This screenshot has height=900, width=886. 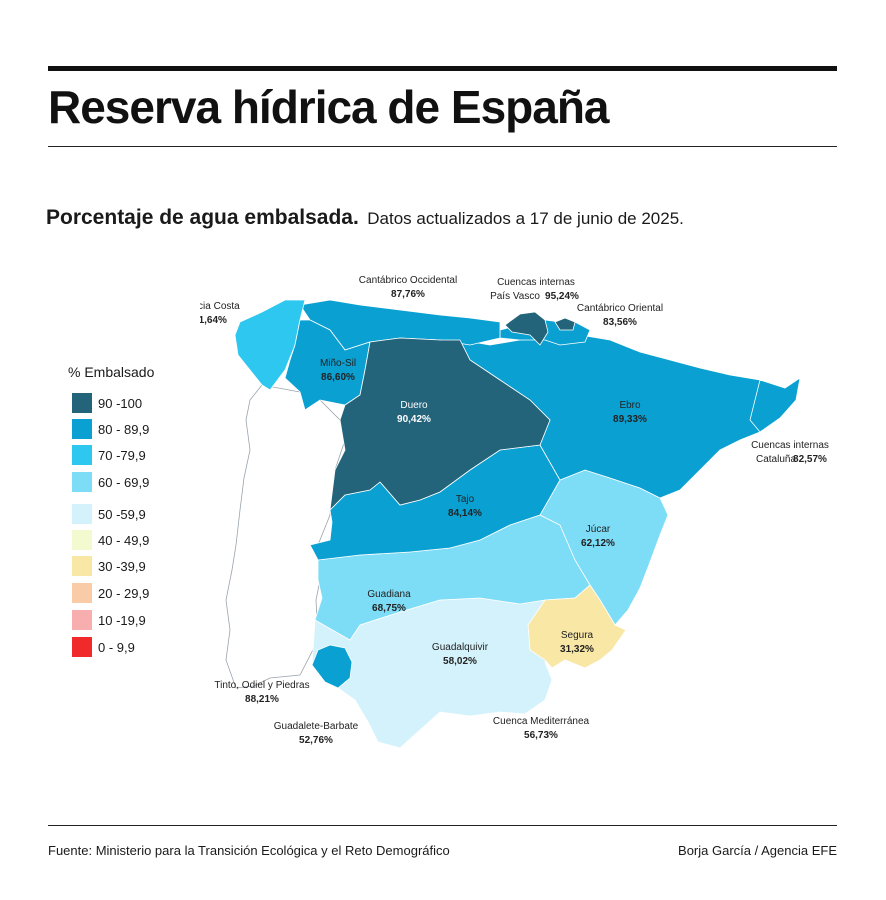 What do you see at coordinates (338, 377) in the screenshot?
I see `label-mino-sil-value: 86,60%` at bounding box center [338, 377].